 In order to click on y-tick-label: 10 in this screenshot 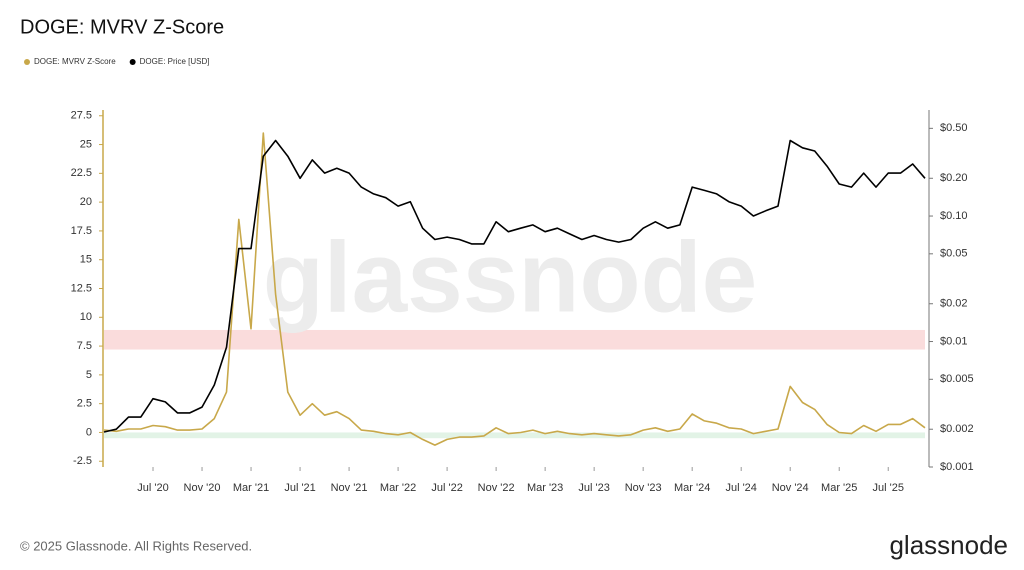, I will do `click(86, 317)`.